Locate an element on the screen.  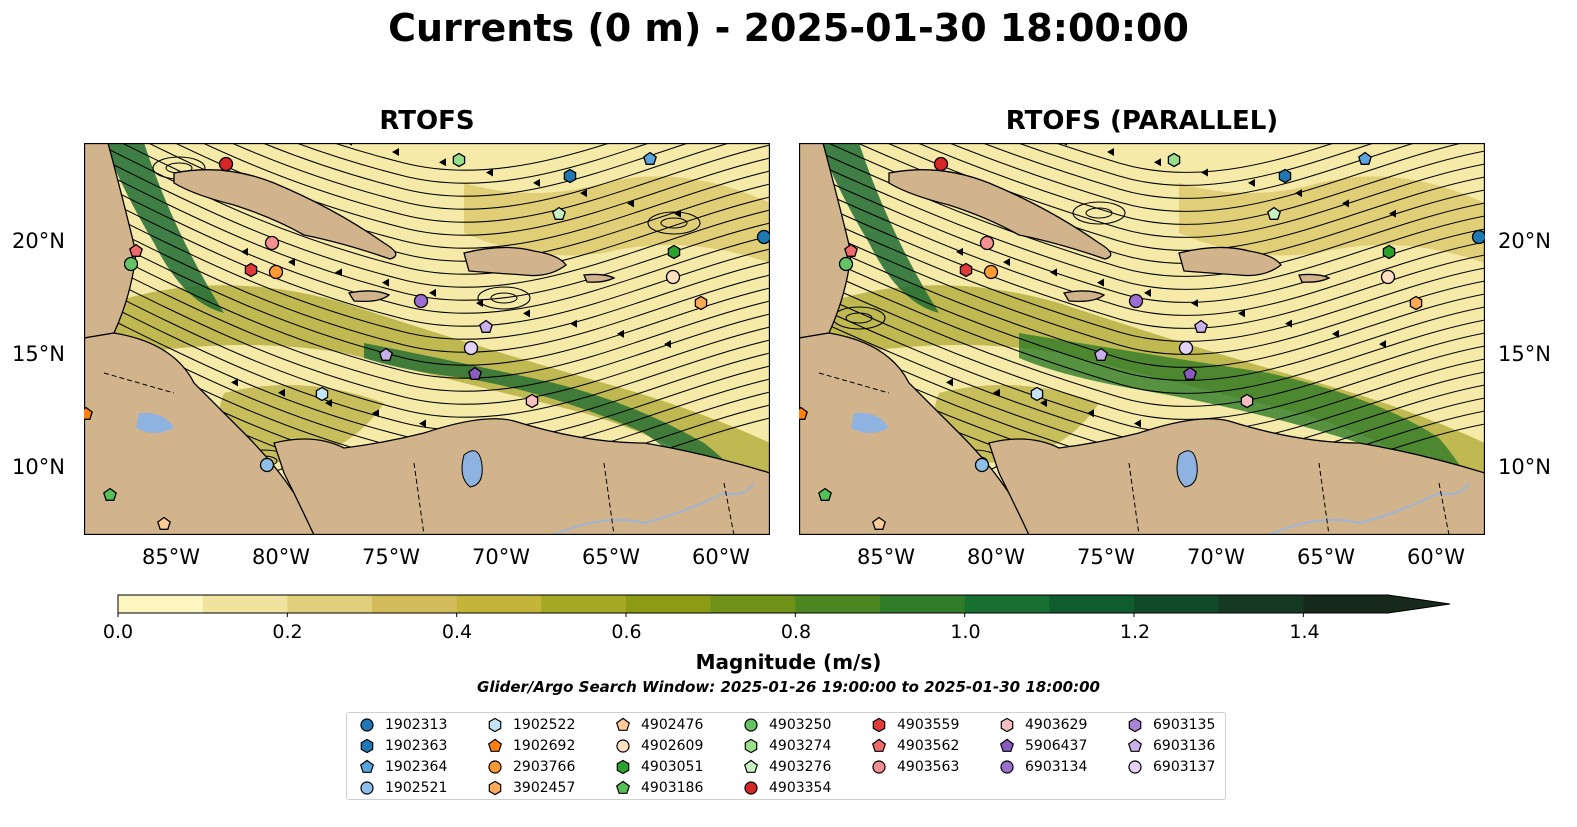
legend-item: 1902364 is located at coordinates (403, 767).